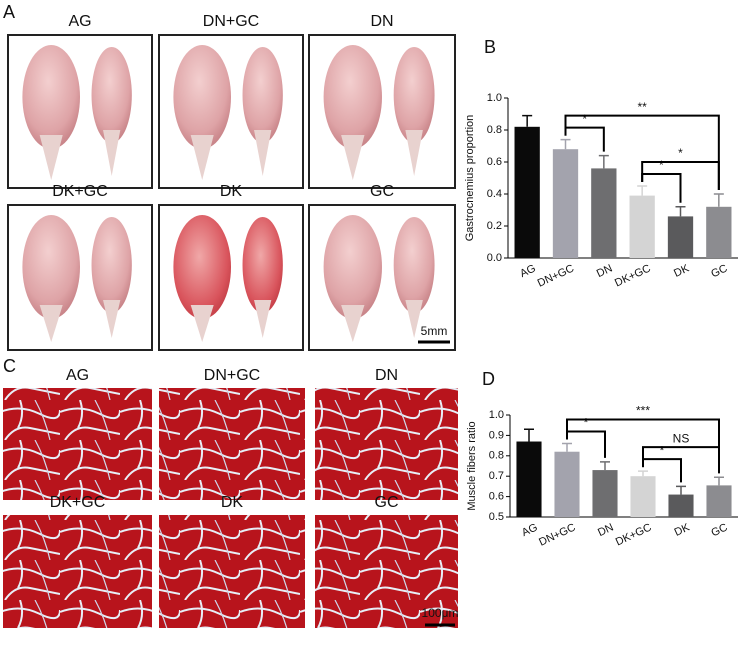 The height and width of the screenshot is (649, 750). What do you see at coordinates (488, 379) in the screenshot?
I see `panel-label: D` at bounding box center [488, 379].